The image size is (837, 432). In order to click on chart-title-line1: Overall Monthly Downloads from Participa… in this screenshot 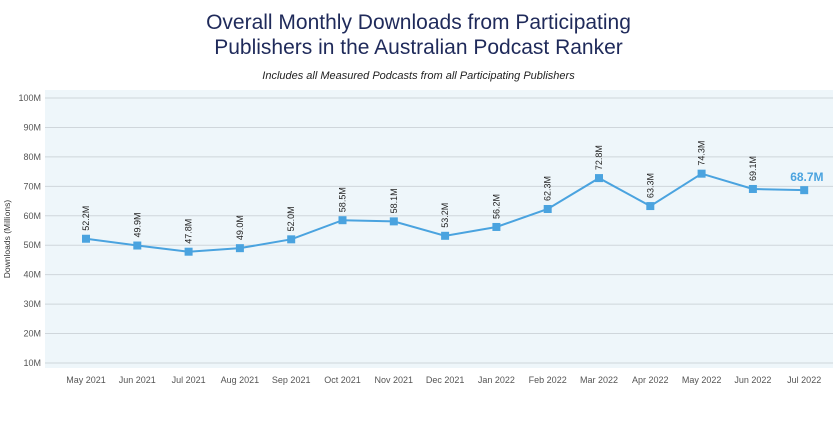, I will do `click(418, 22)`.